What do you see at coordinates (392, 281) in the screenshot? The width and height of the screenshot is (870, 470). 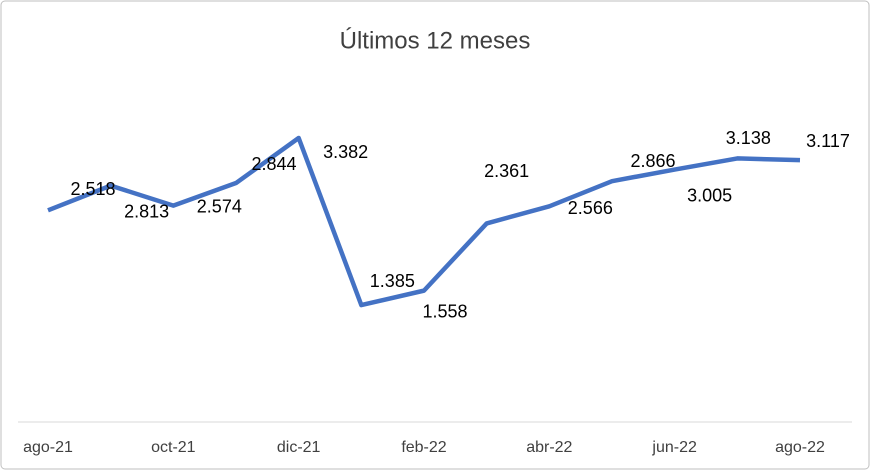 I see `data-label: 1.385` at bounding box center [392, 281].